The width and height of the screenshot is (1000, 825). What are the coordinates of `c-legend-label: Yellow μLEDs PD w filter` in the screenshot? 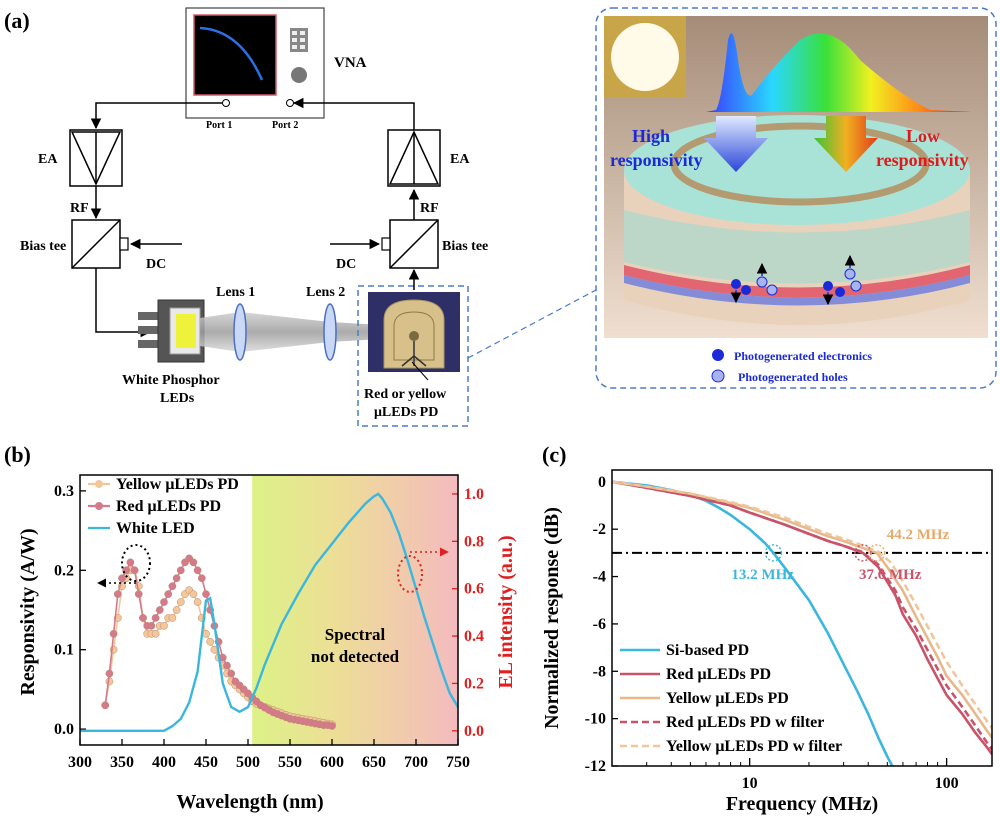 It's located at (754, 746).